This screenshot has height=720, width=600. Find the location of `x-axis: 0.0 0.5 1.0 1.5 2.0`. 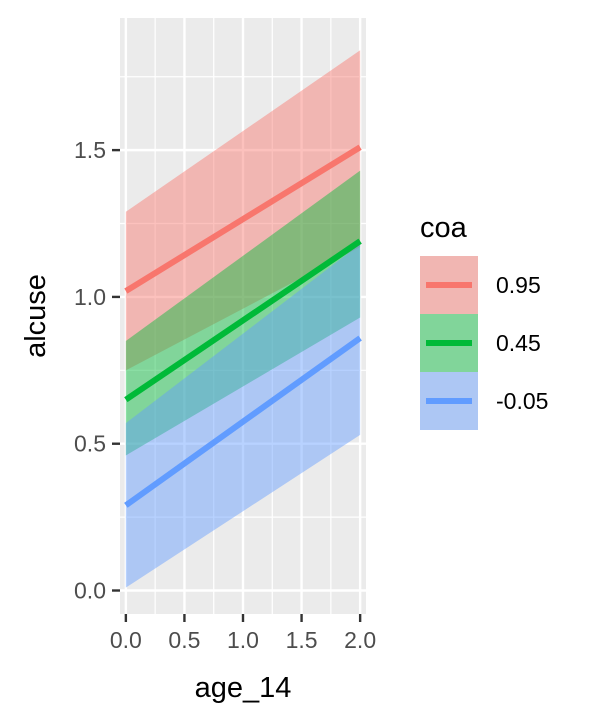

x-axis: 0.0 0.5 1.0 1.5 2.0 is located at coordinates (243, 633).